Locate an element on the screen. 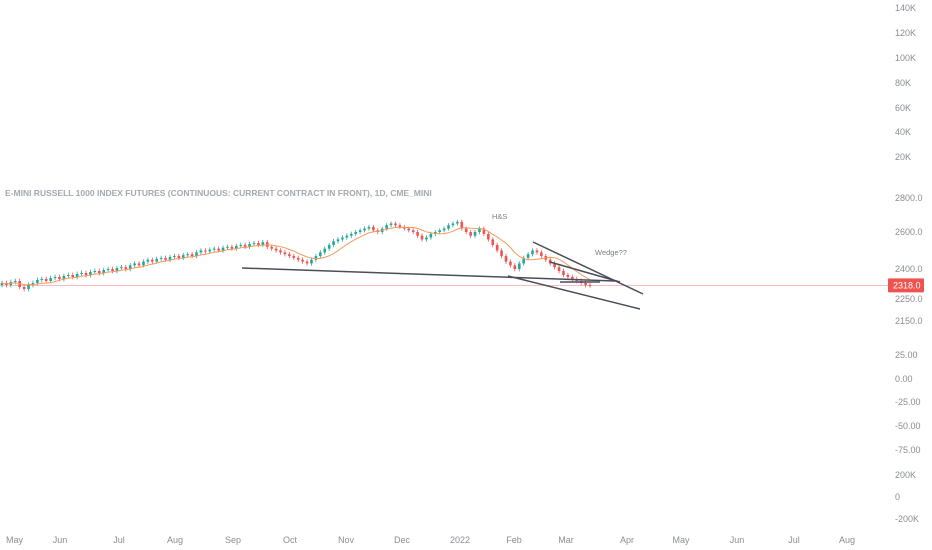 The height and width of the screenshot is (550, 932). y-tick-label: 120K is located at coordinates (905, 33).